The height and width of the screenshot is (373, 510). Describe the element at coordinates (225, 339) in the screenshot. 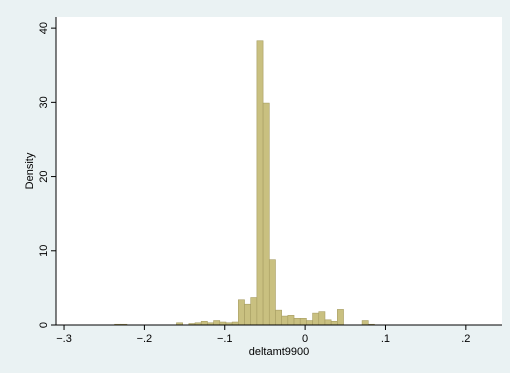

I see `x-tick-label: −.1` at that location.